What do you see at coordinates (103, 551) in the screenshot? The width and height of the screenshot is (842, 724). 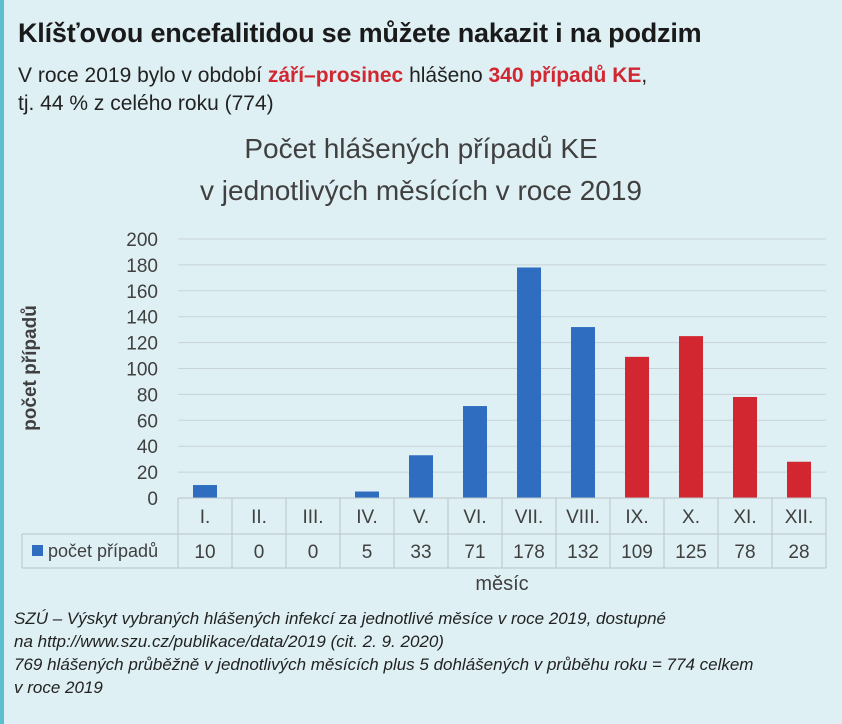 I see `legend-label: počet případů` at bounding box center [103, 551].